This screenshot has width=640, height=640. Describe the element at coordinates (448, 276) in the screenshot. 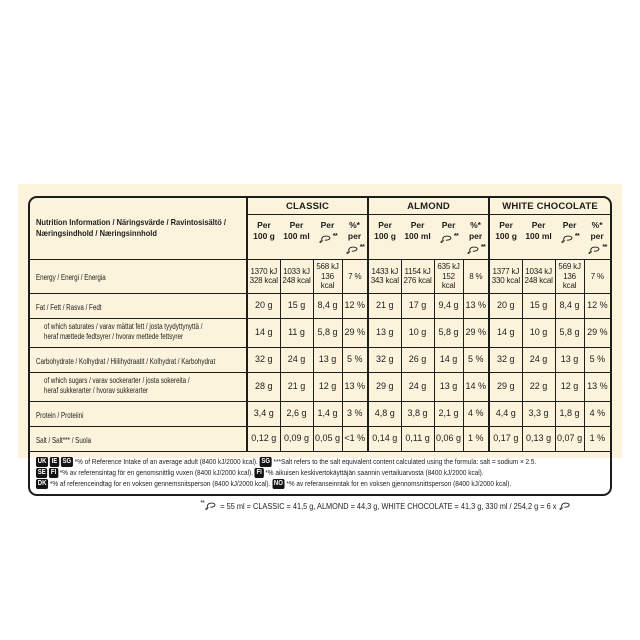

I see `nutrient-value: 635 kJ 152 kcal` at that location.